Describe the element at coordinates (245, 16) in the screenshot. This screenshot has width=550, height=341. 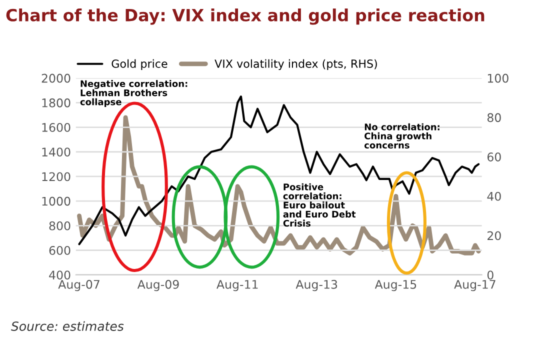
I see `chart-title: Chart of the Day: VIX index and gold price reaction` at that location.